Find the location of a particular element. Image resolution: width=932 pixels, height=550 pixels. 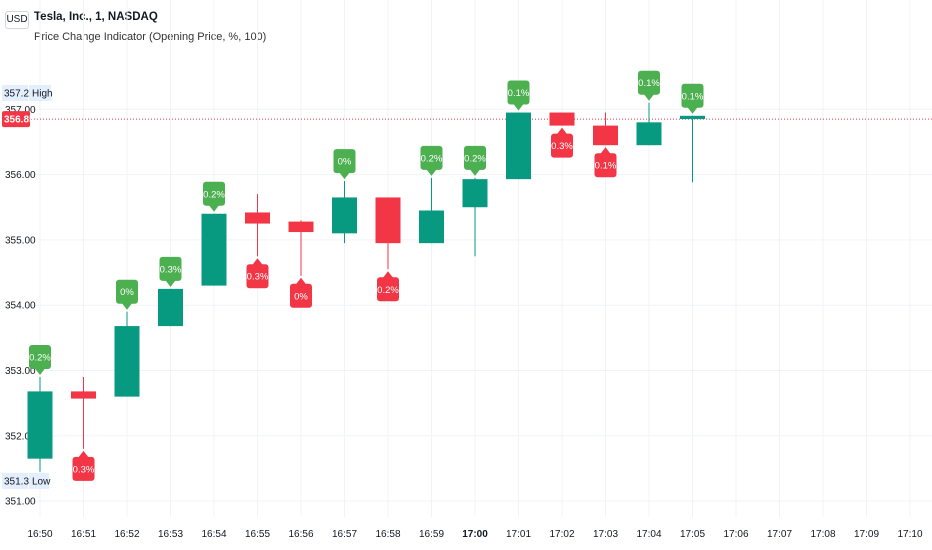

x-tick-label: 17:06 is located at coordinates (735, 534).